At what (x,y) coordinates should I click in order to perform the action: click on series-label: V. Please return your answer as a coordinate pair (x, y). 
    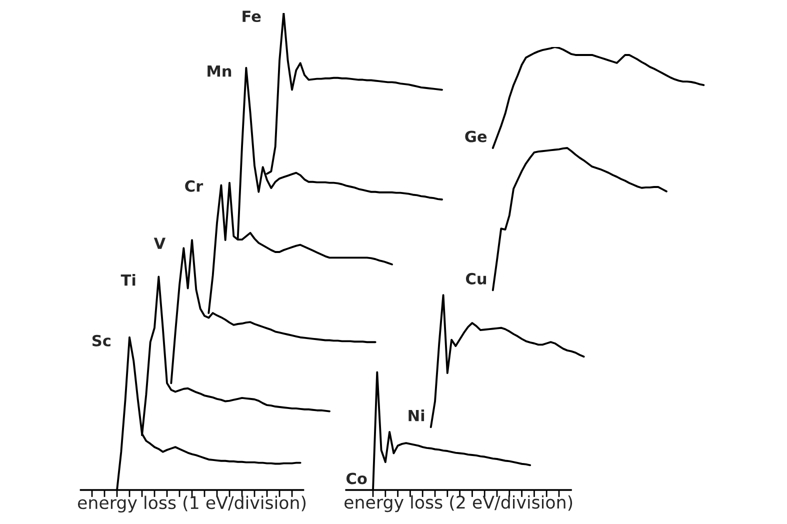
    Looking at the image, I should click on (160, 243).